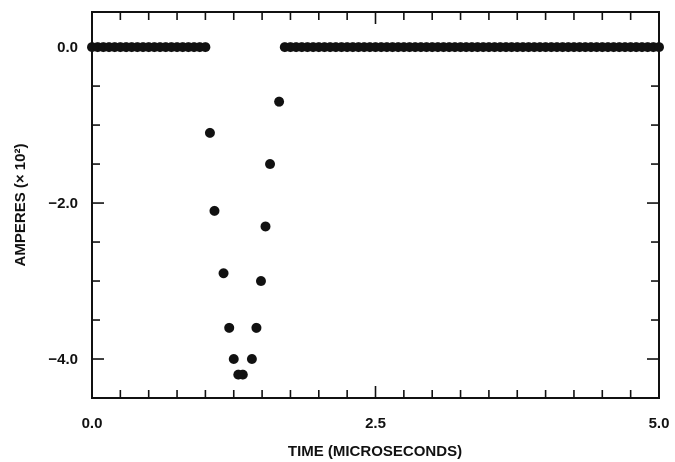  Describe the element at coordinates (659, 423) in the screenshot. I see `x-tick-label: 5.0` at that location.